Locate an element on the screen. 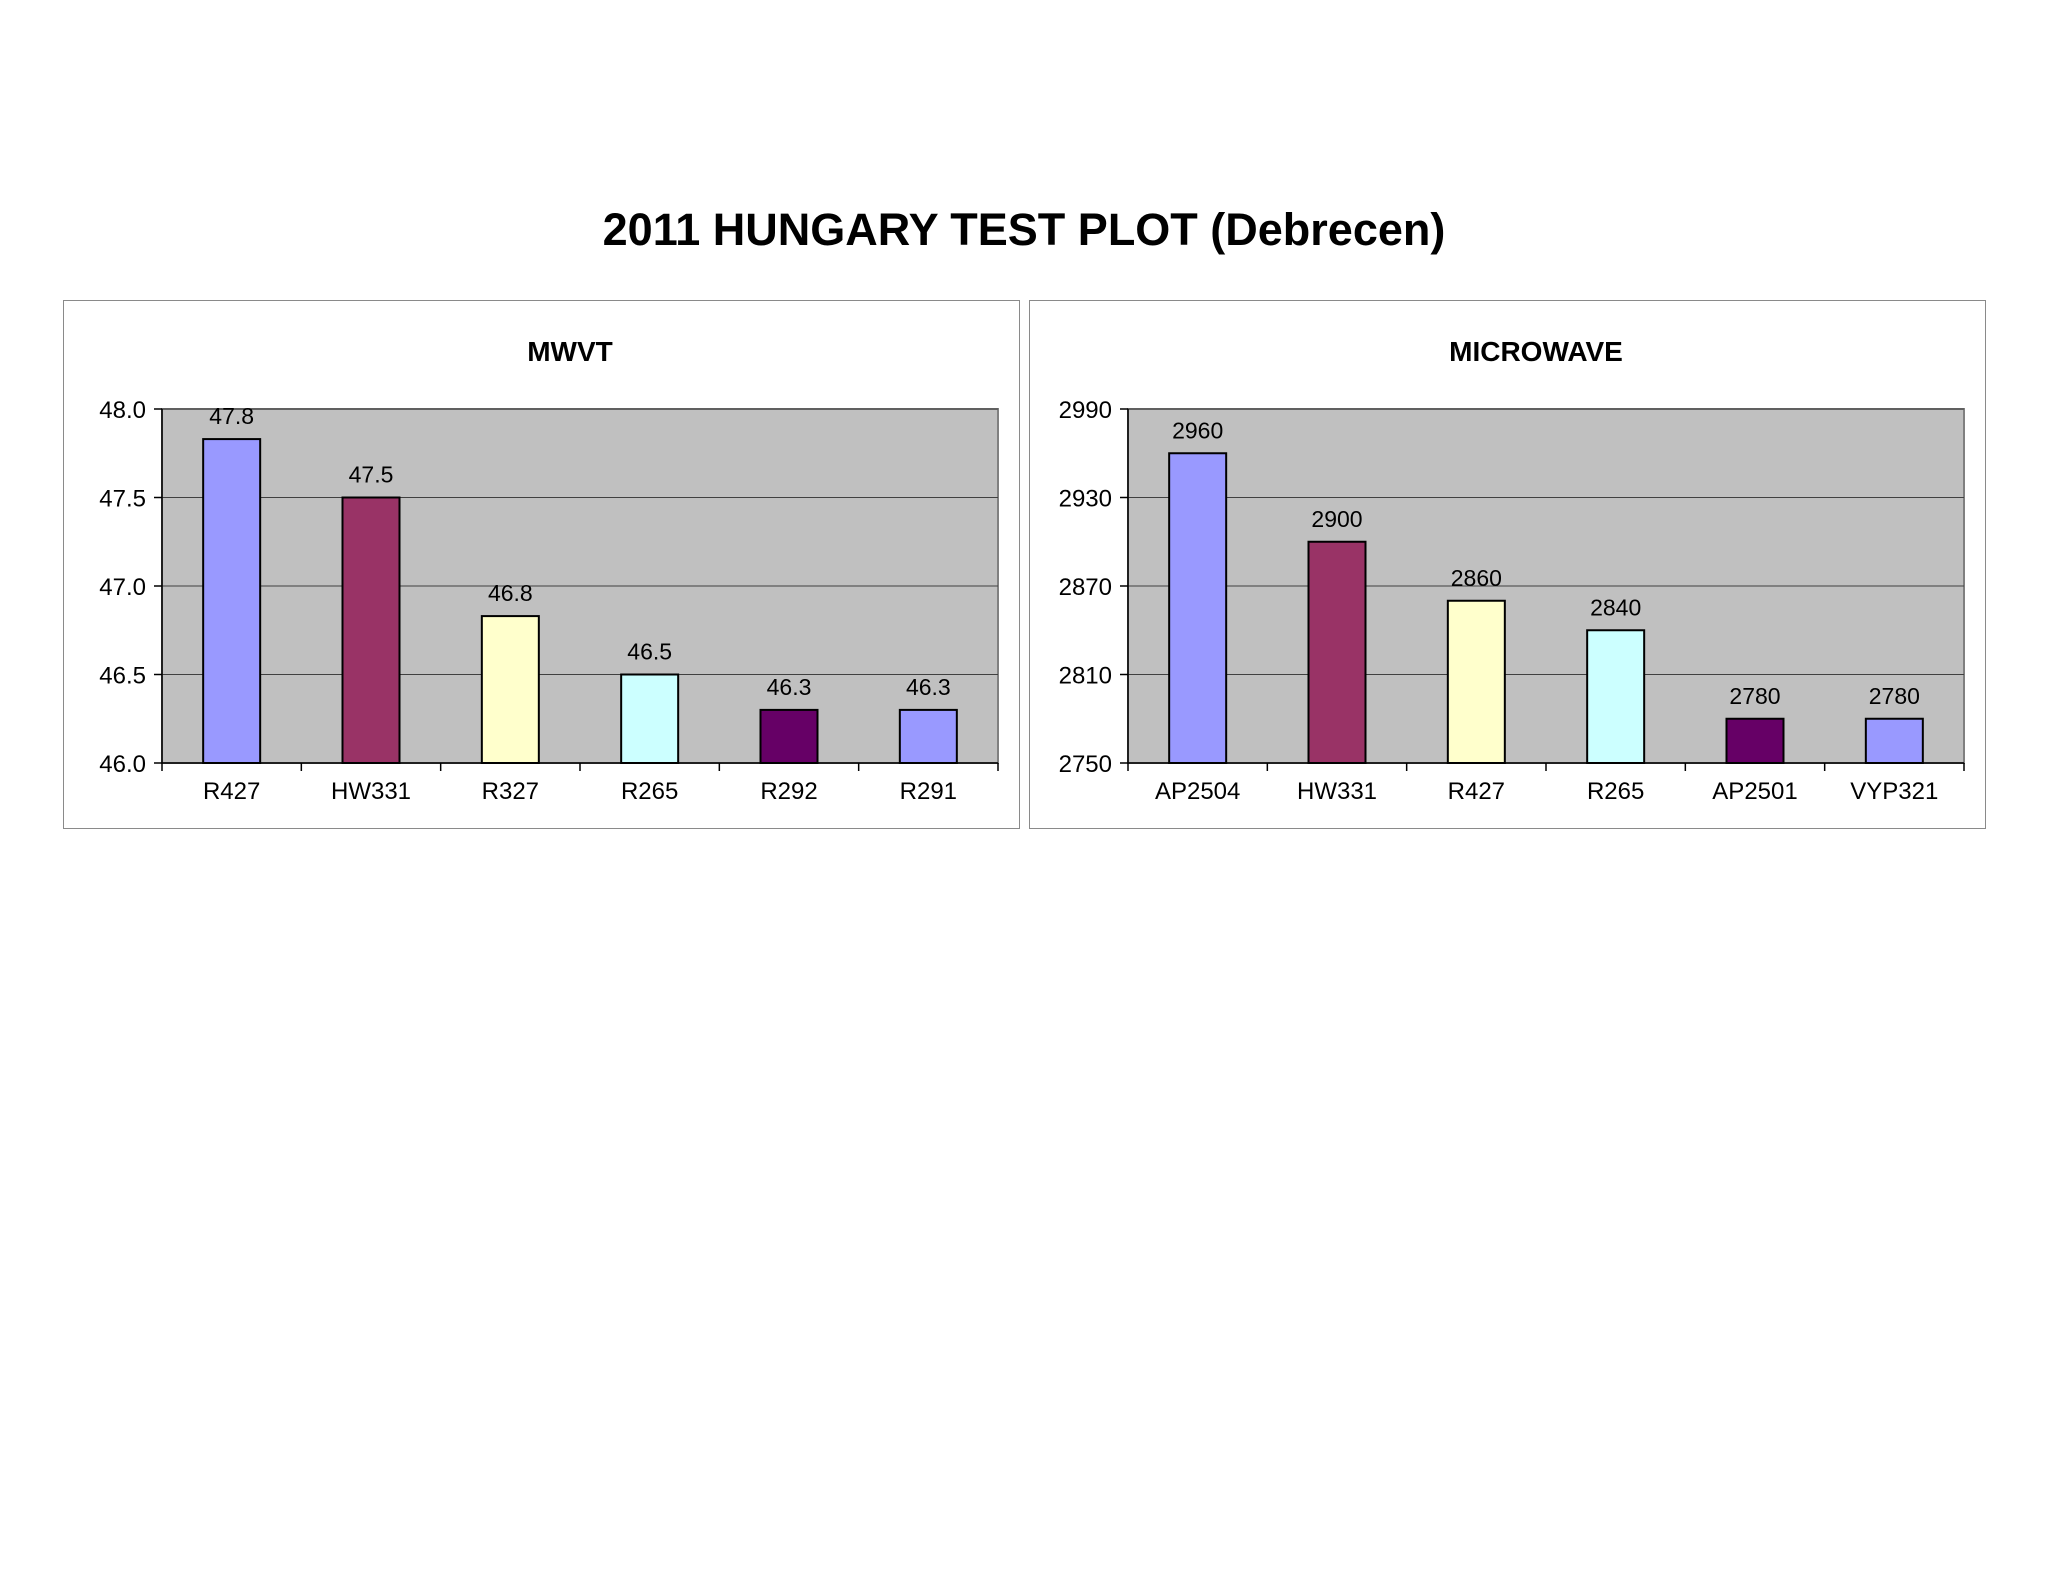  y-tick-label: 2870 is located at coordinates (1085, 587).